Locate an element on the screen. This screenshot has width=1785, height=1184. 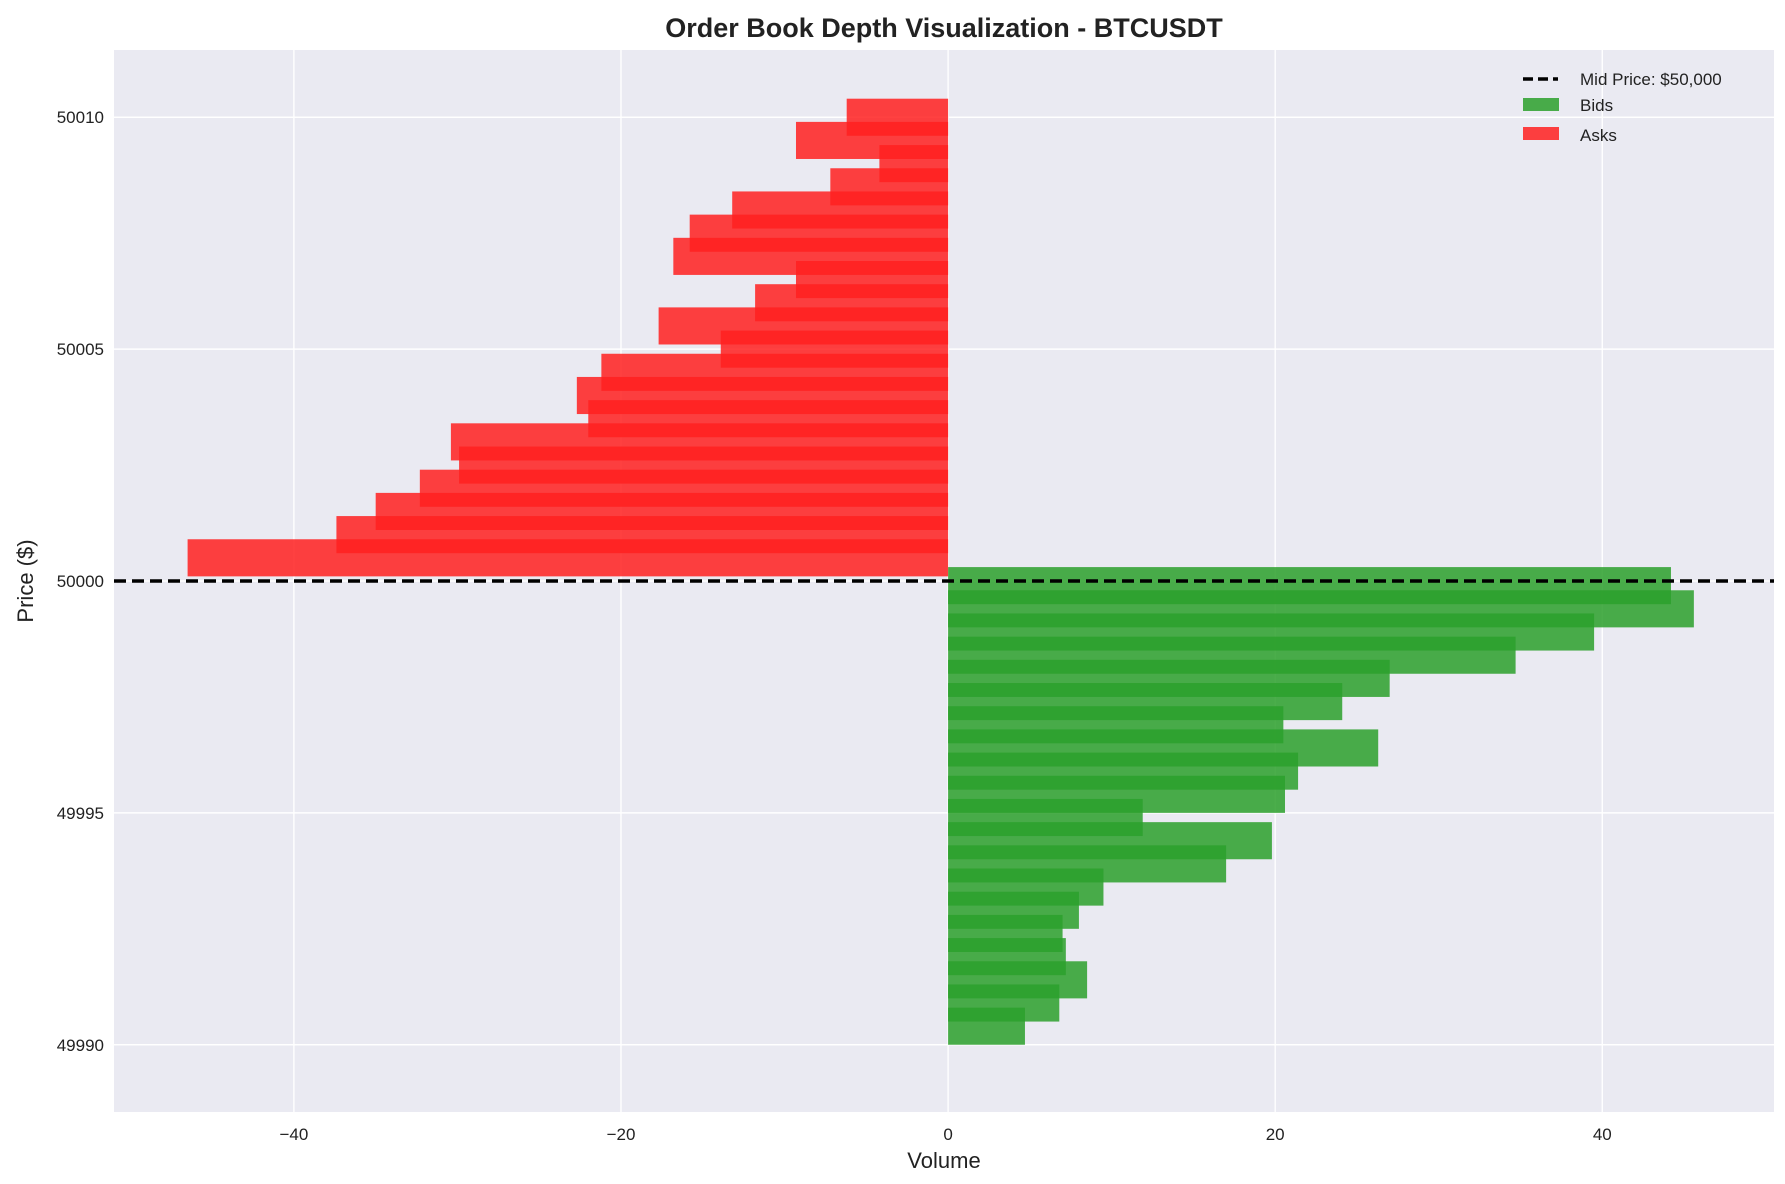
x-tick-label: 20 is located at coordinates (1275, 1134).